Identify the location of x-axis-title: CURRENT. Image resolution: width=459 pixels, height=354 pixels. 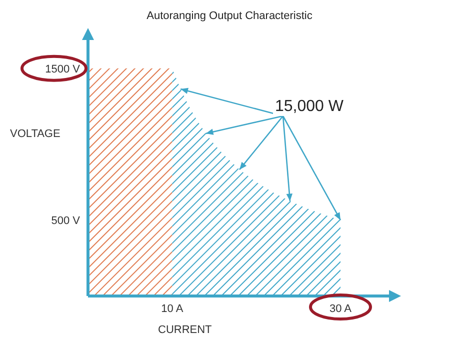
(185, 330).